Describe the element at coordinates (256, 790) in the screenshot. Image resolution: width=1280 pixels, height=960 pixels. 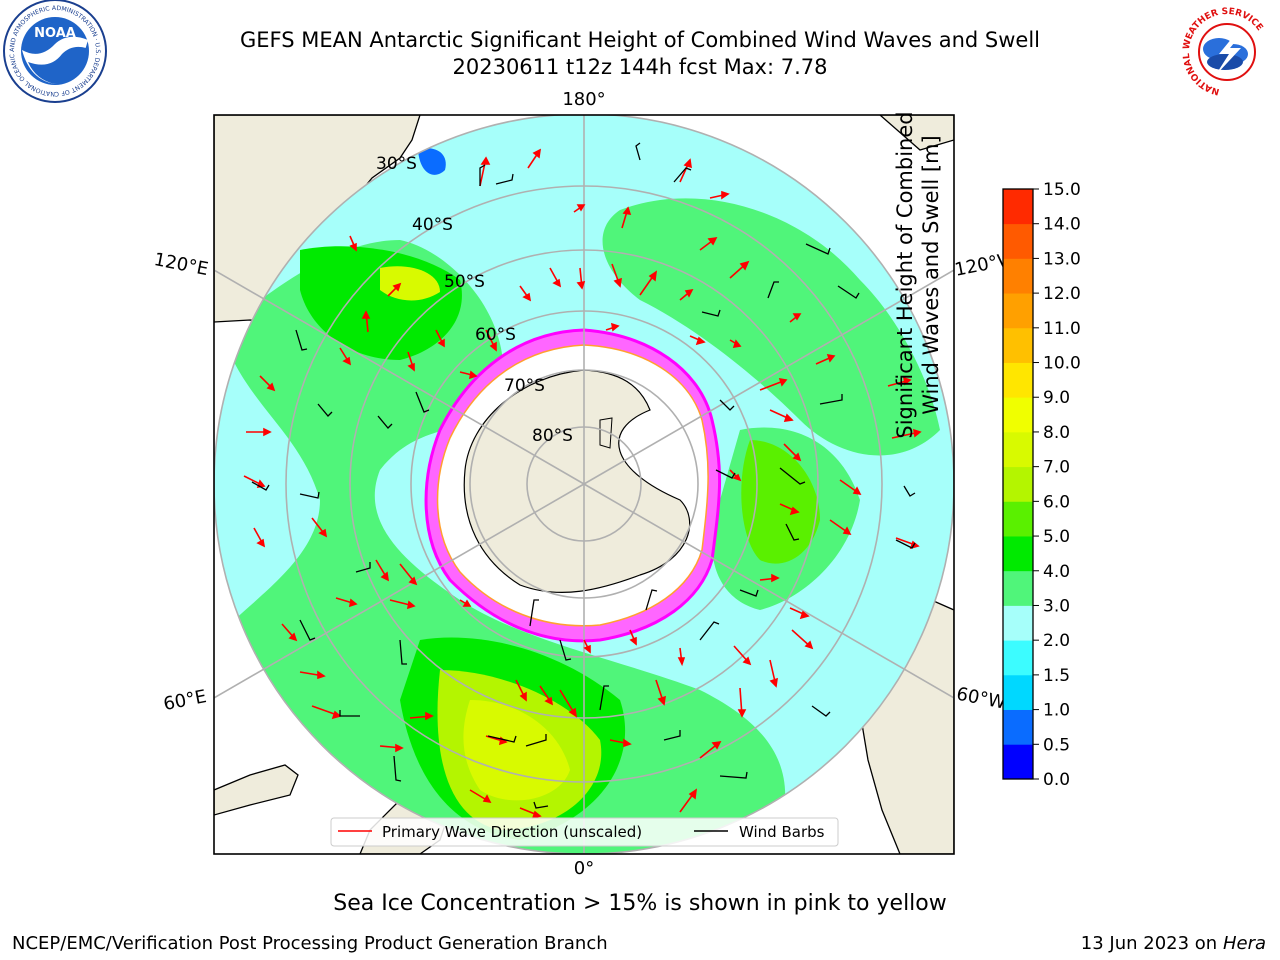
I see `africa-tip` at that location.